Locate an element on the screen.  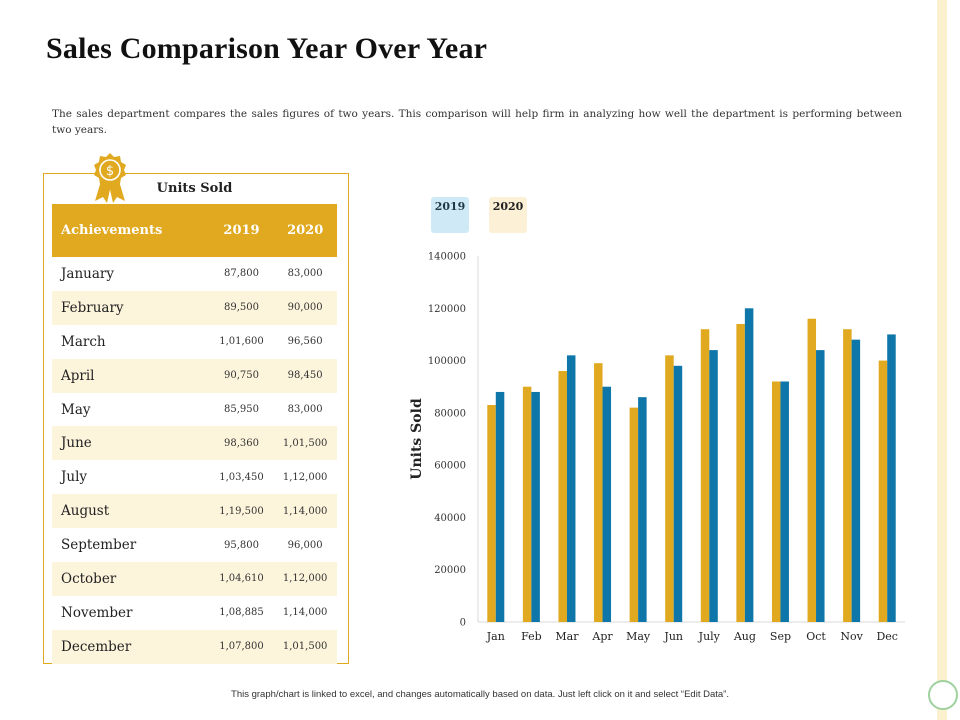
bar-2019-jun is located at coordinates (669, 488).